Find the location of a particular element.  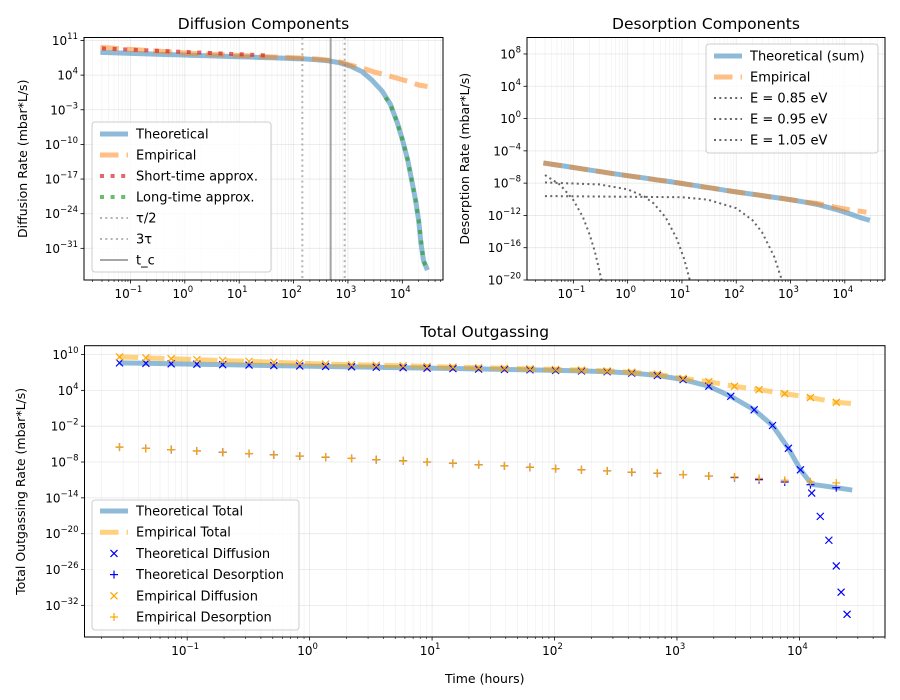

y-tick-label: 10⁻³¹ is located at coordinates (61, 248).